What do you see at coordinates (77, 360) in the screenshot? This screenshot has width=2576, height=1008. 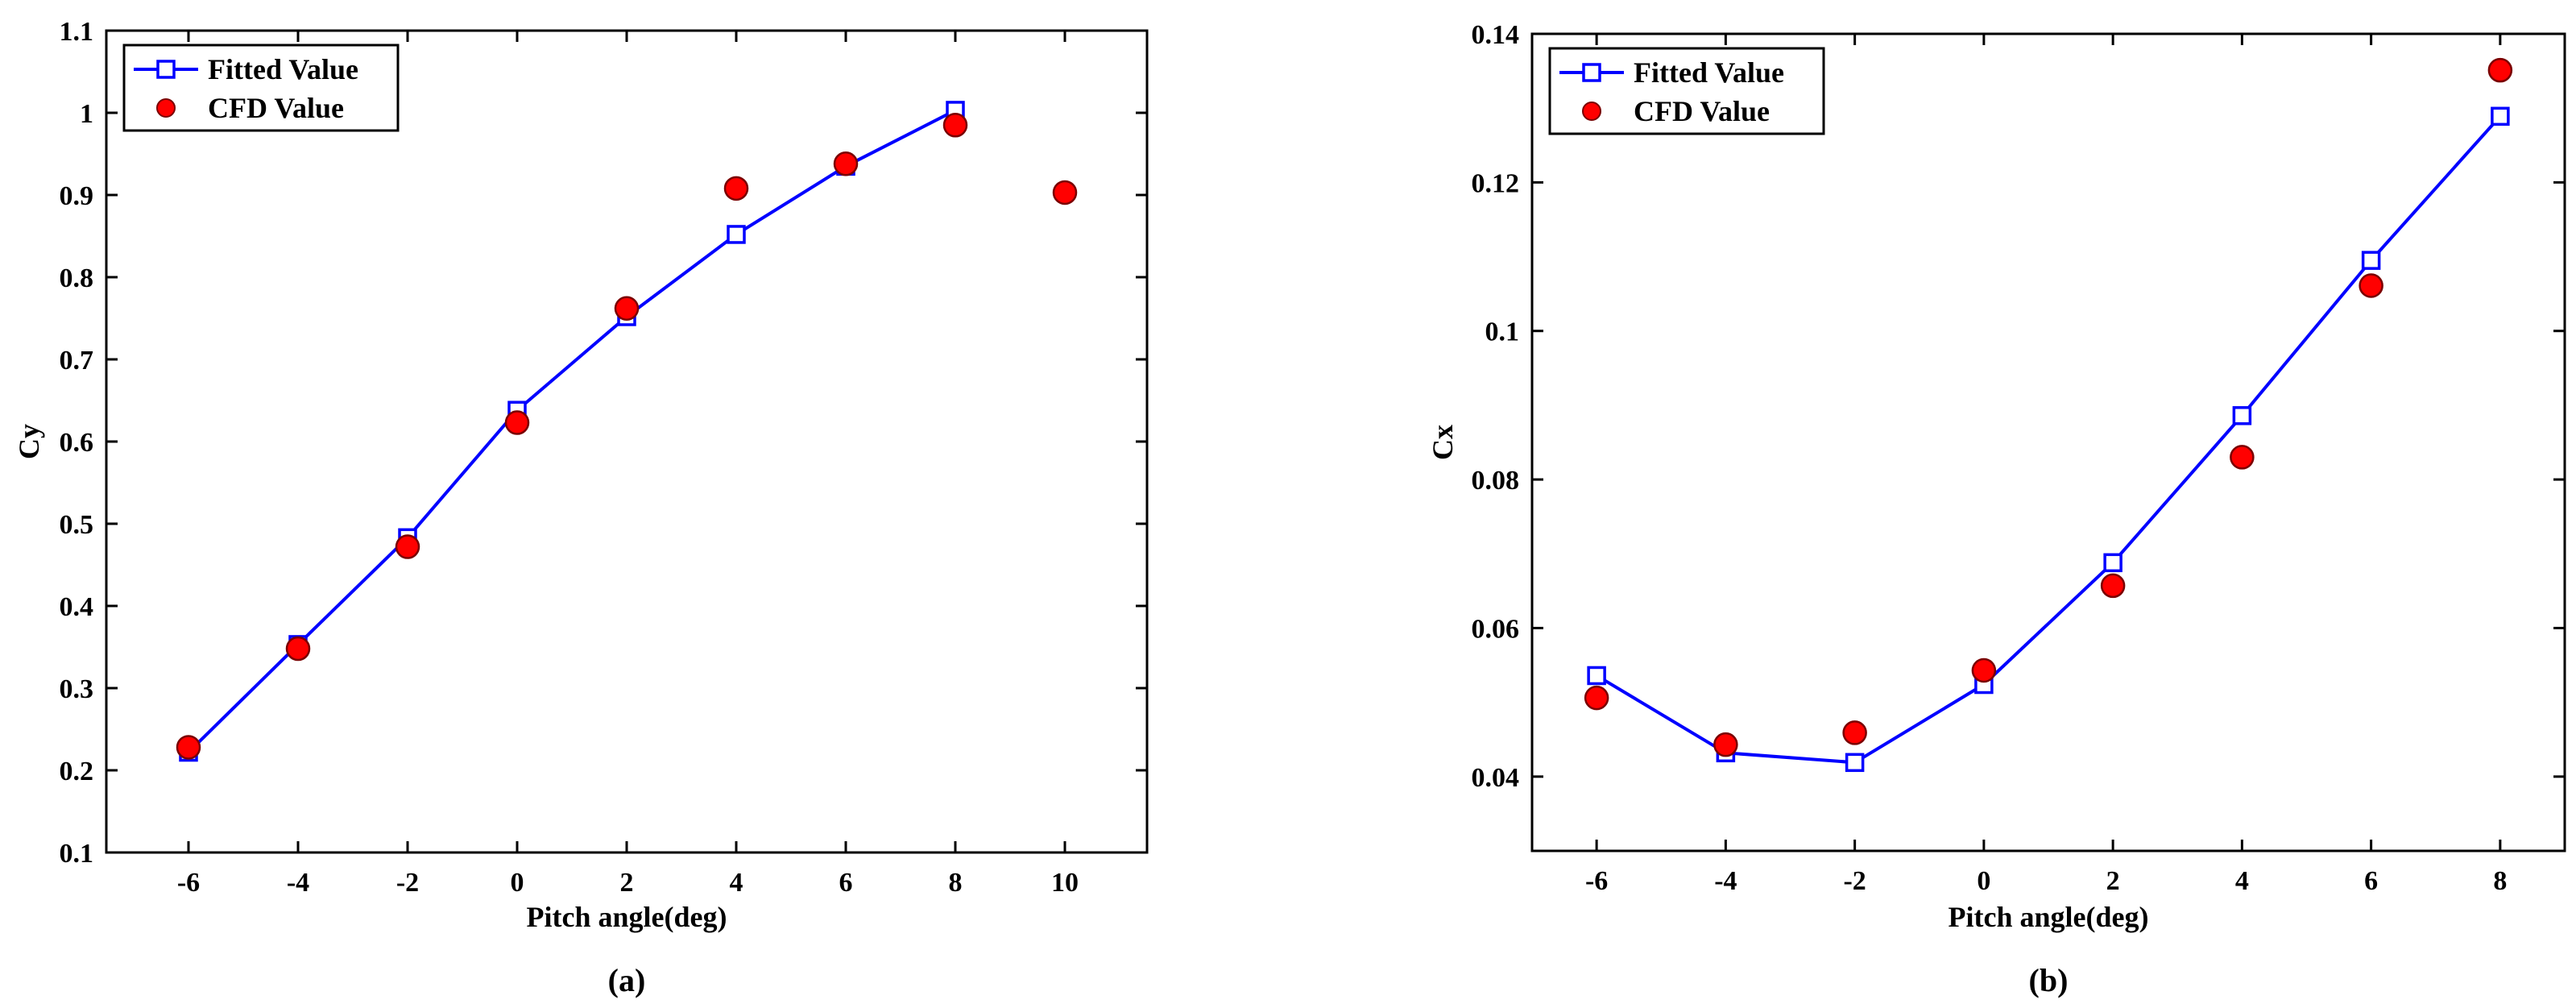 I see `y-tick-label: 0.7` at bounding box center [77, 360].